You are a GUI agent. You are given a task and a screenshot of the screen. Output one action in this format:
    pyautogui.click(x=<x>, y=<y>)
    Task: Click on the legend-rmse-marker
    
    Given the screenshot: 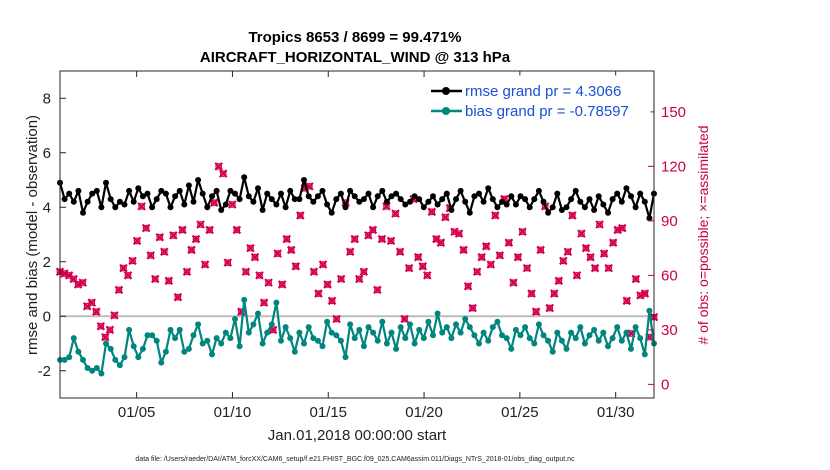 What is the action you would take?
    pyautogui.click(x=446, y=91)
    